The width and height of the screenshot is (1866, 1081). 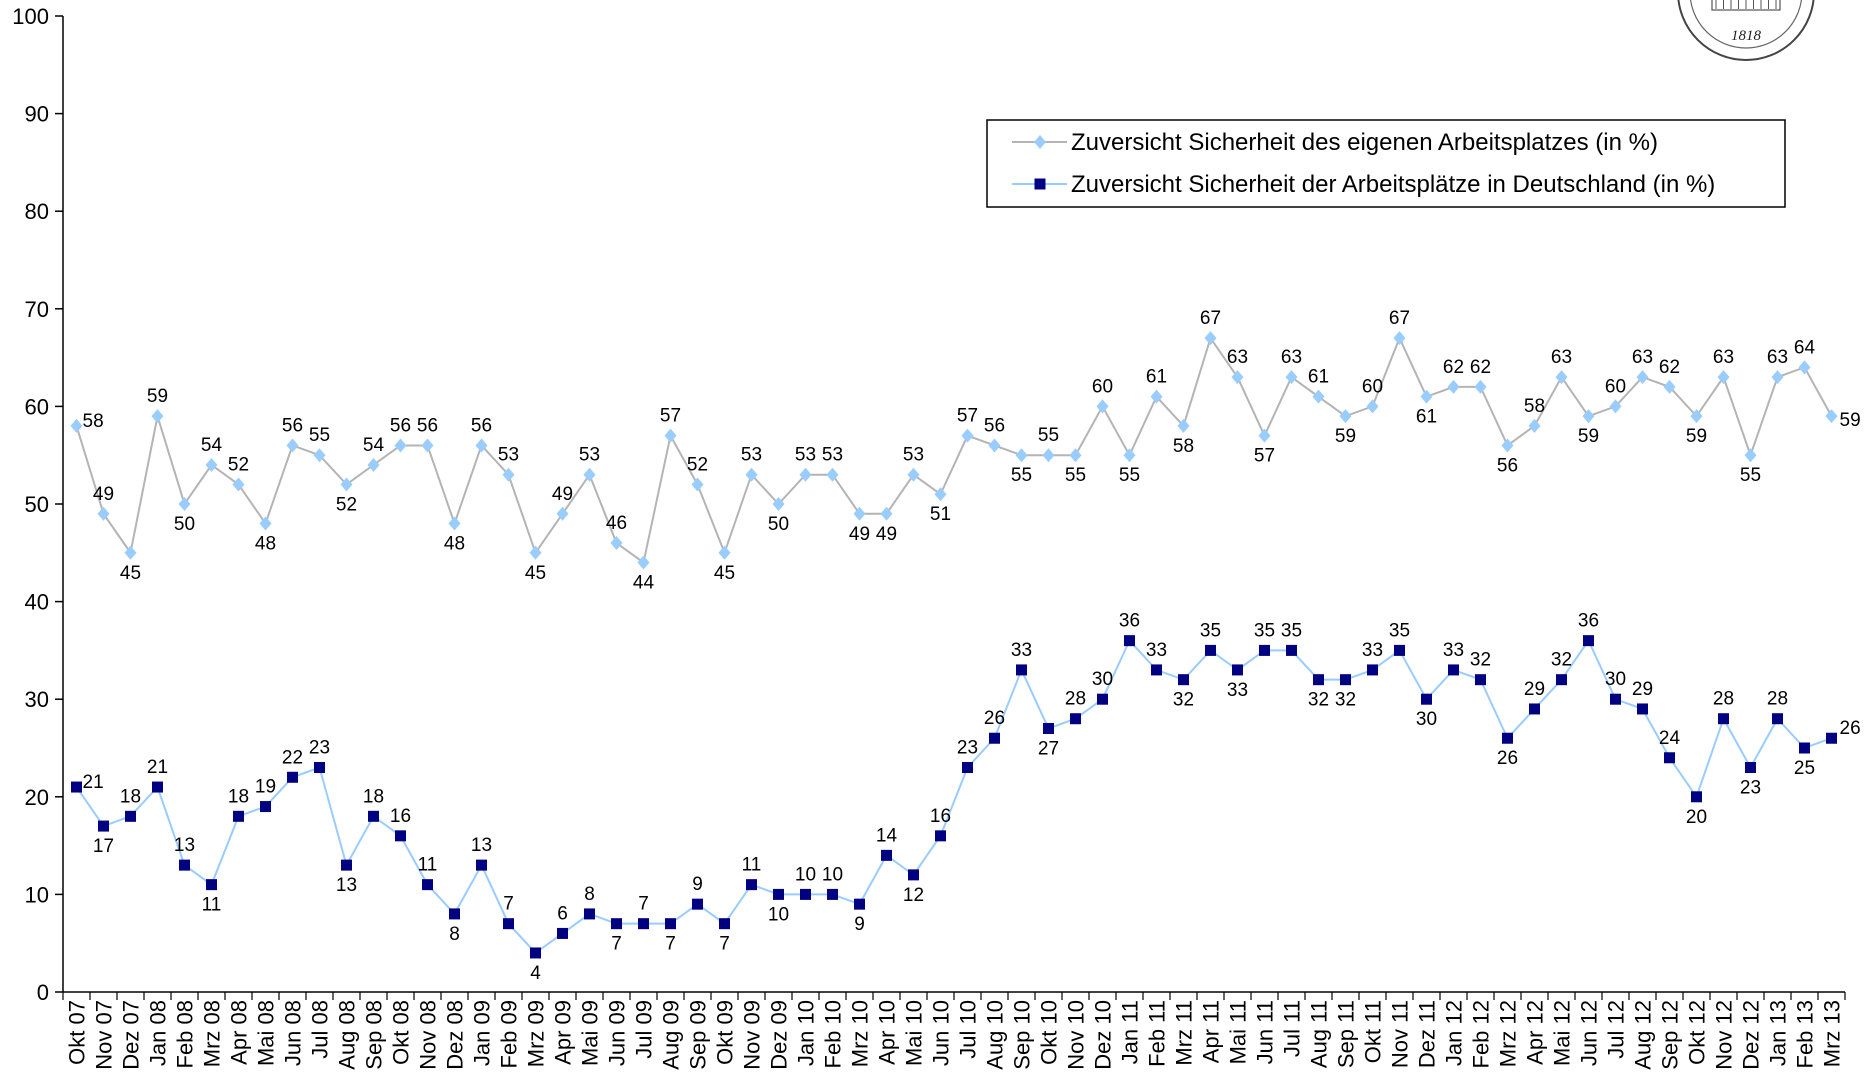 I want to click on series-1-data-label: 63, so click(x=1777, y=357).